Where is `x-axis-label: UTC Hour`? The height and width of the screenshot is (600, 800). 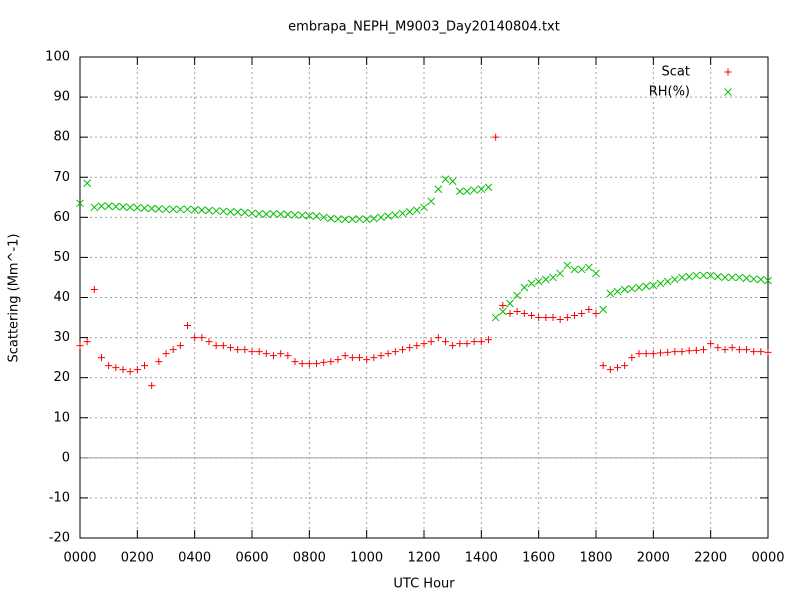
x-axis-label: UTC Hour is located at coordinates (424, 584).